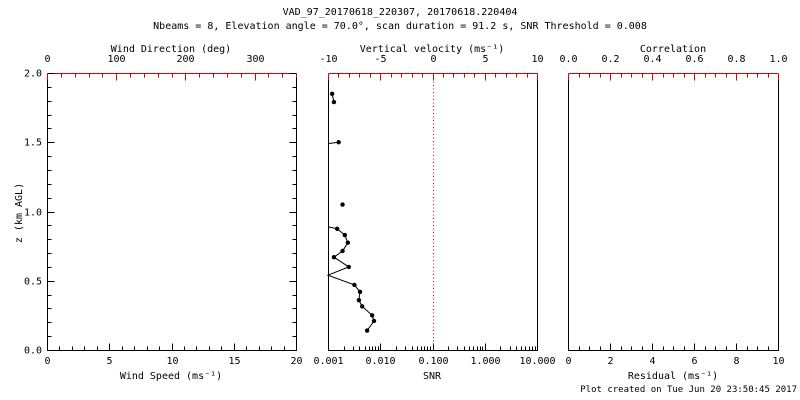 The width and height of the screenshot is (800, 400). What do you see at coordinates (610, 361) in the screenshot?
I see `x-tick-label: 2` at bounding box center [610, 361].